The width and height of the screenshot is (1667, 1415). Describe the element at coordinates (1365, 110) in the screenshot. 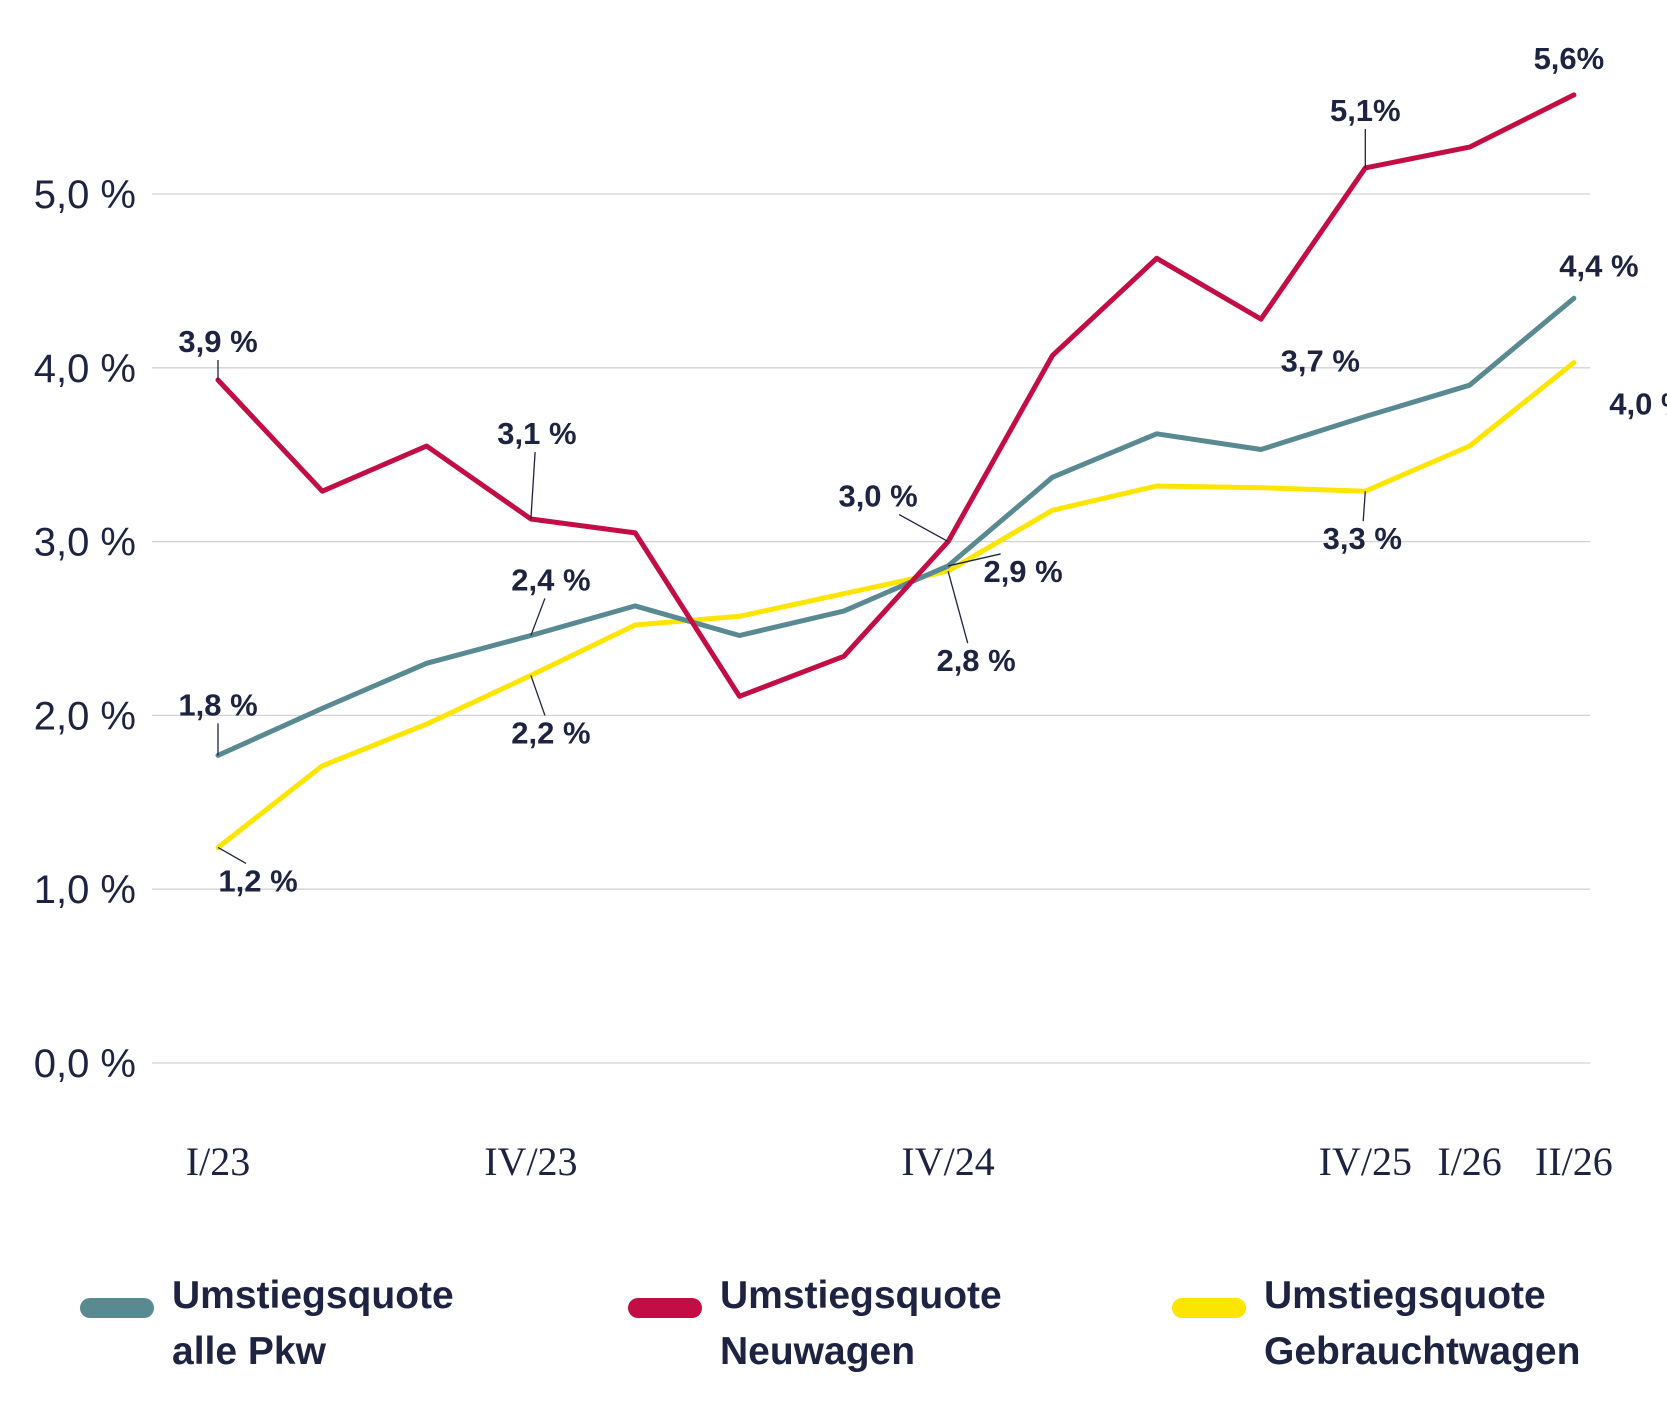

I see `data-label: 5,1%` at that location.